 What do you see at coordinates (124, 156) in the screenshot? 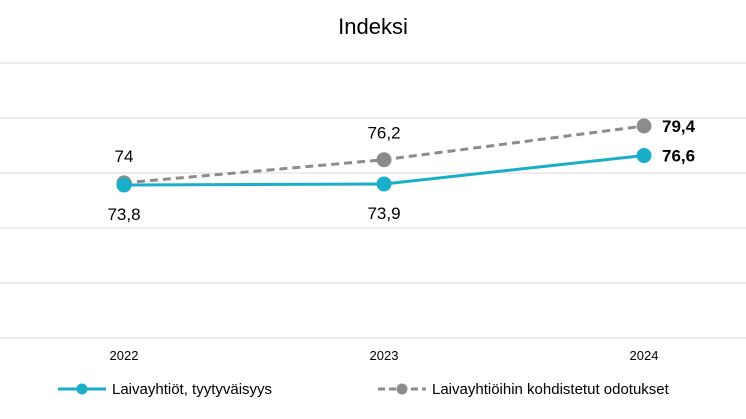
I see `data-label-expectations: 74` at bounding box center [124, 156].